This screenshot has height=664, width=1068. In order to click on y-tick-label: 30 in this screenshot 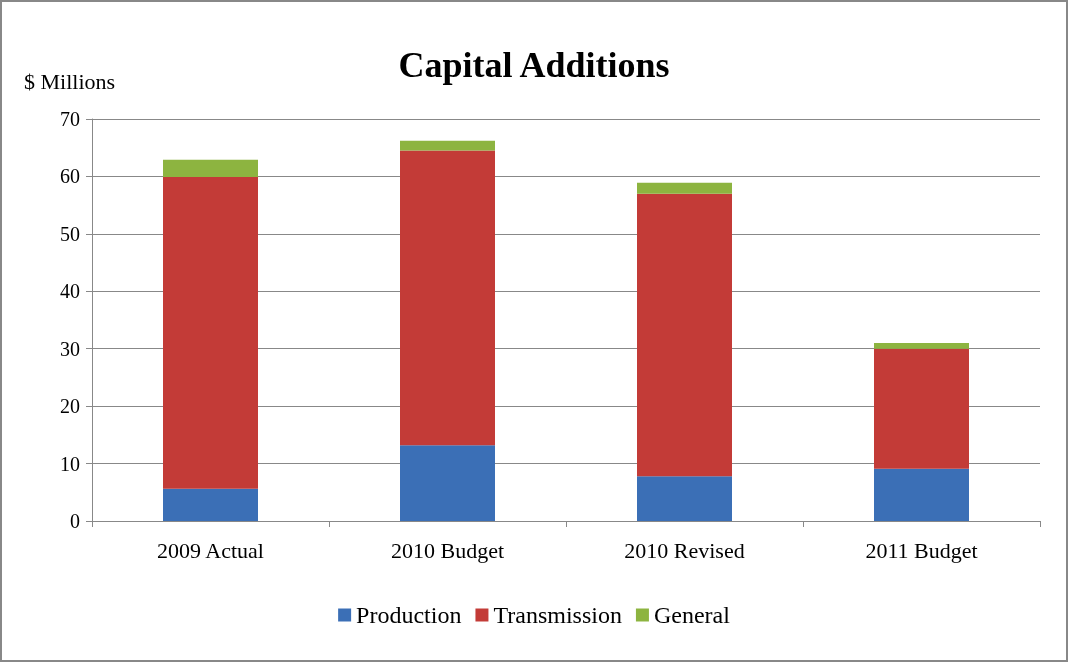, I will do `click(70, 348)`.